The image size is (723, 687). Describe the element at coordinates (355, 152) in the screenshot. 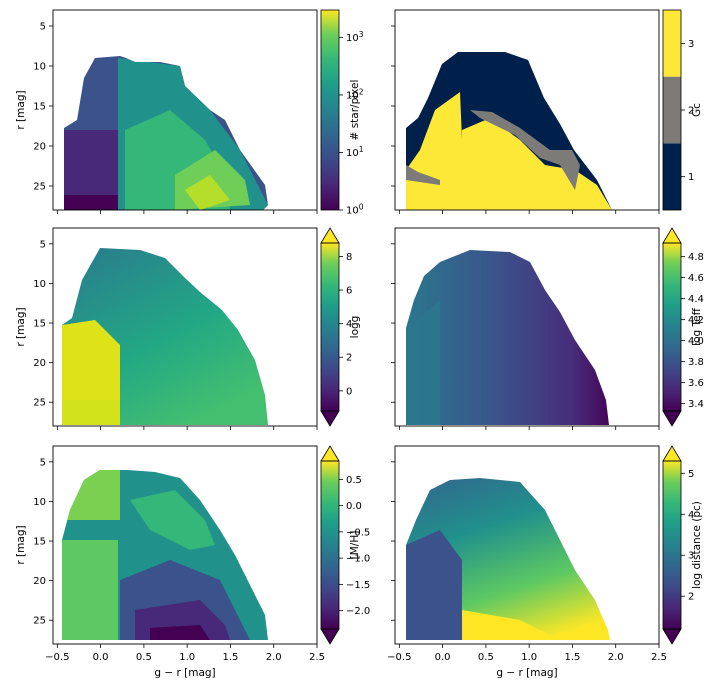

I see `colorbar-tick-label: 10¹` at that location.